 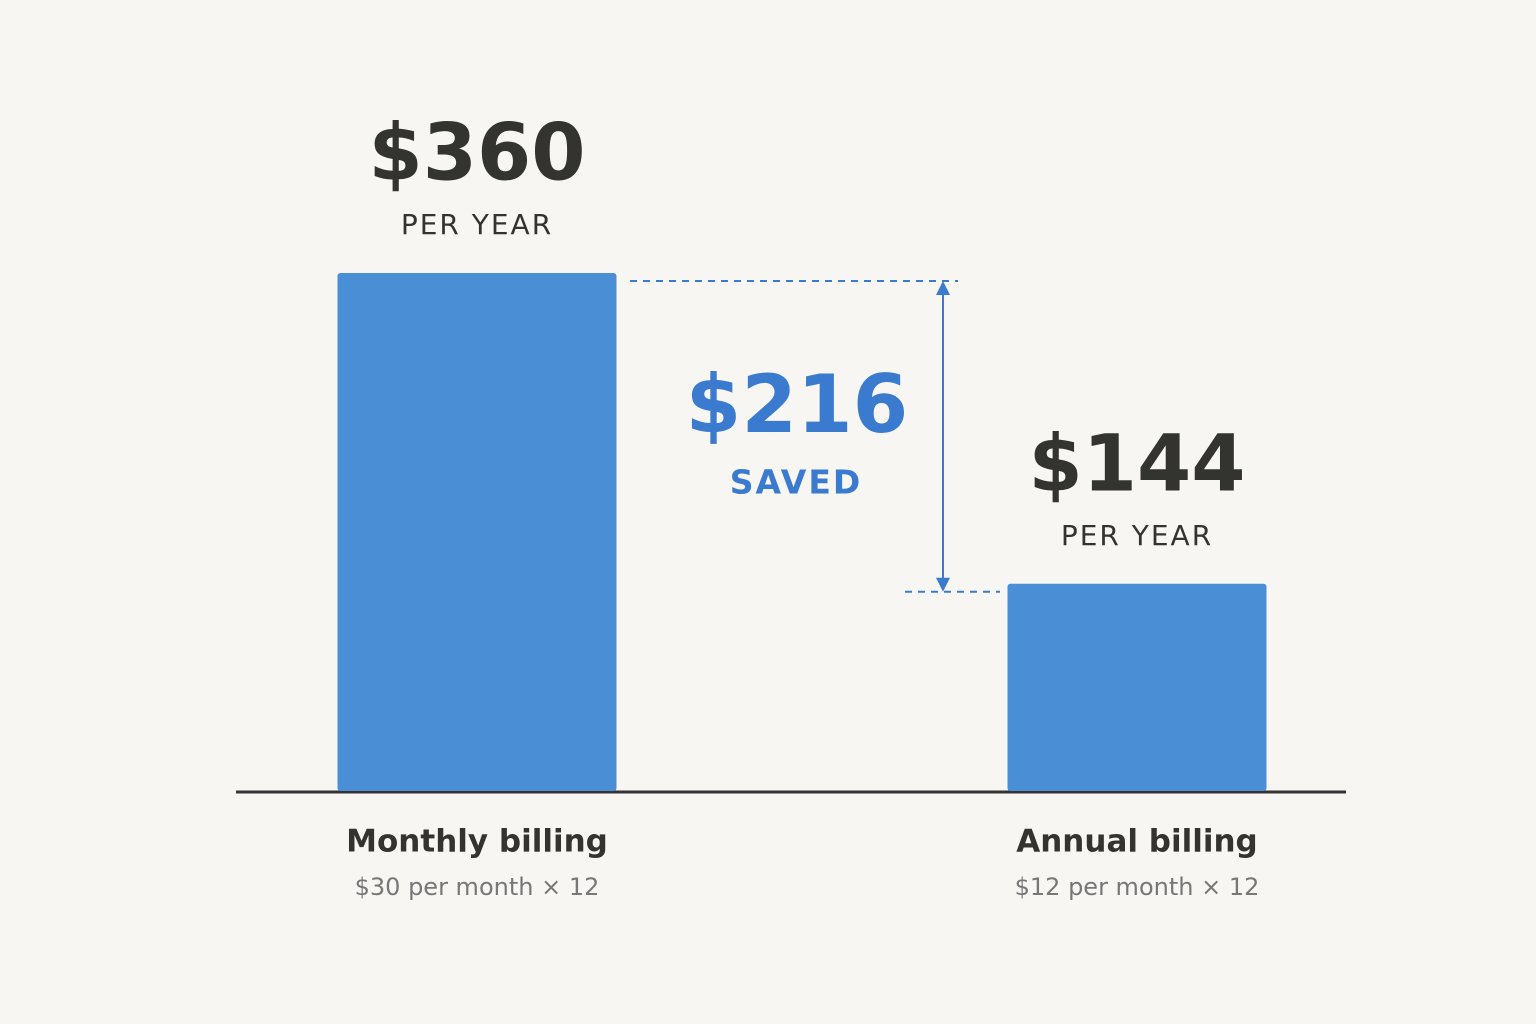 I want to click on value-label: $144, so click(x=1136, y=464).